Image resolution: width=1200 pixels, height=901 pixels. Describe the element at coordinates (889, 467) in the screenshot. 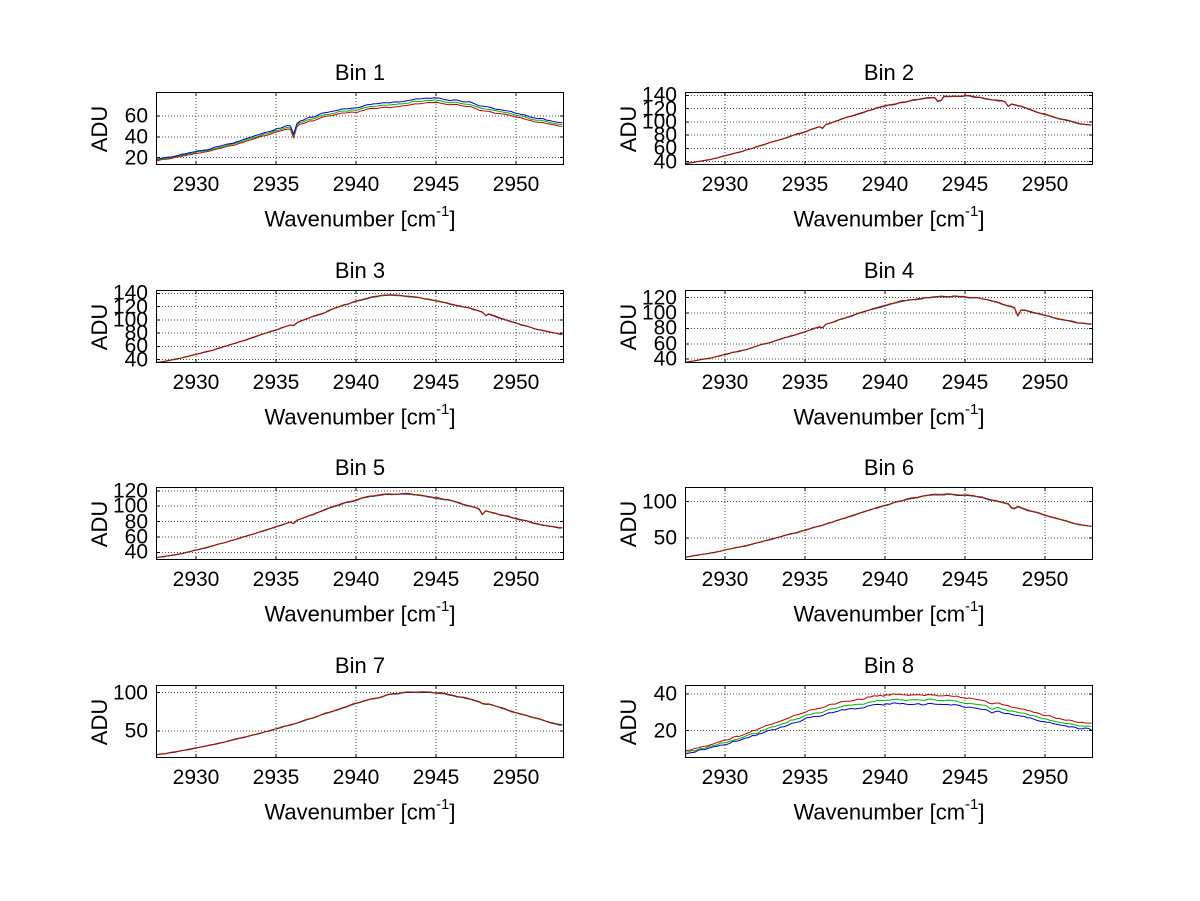

I see `subplot-title: Bin 6` at that location.